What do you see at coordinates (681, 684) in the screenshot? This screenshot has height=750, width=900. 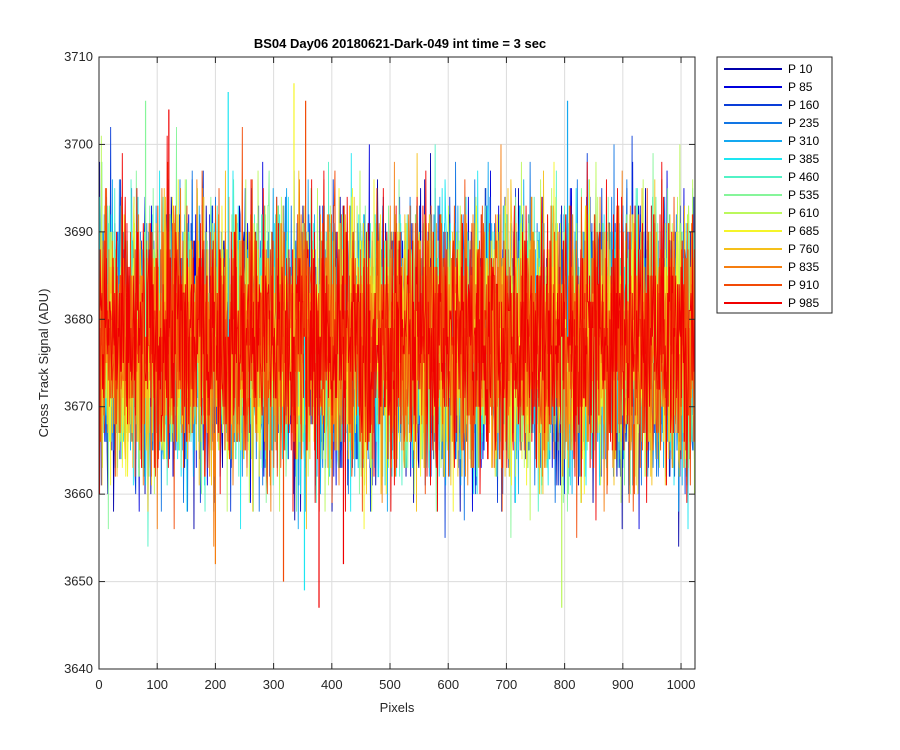 I see `x-tick-label: 1000` at bounding box center [681, 684].